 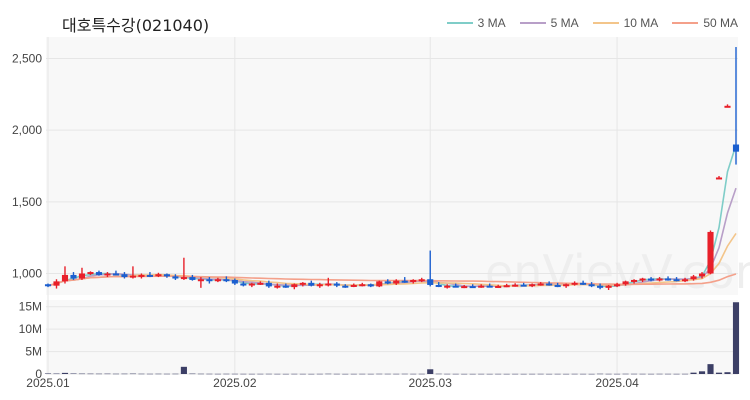 I want to click on y-tick-label: 1,000, so click(x=27, y=274).